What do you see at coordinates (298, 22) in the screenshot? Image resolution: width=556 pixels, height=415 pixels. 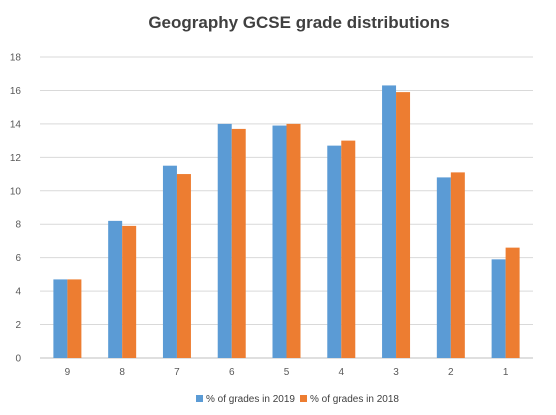 I see `chart-title: Geography GCSE grade distributions` at bounding box center [298, 22].